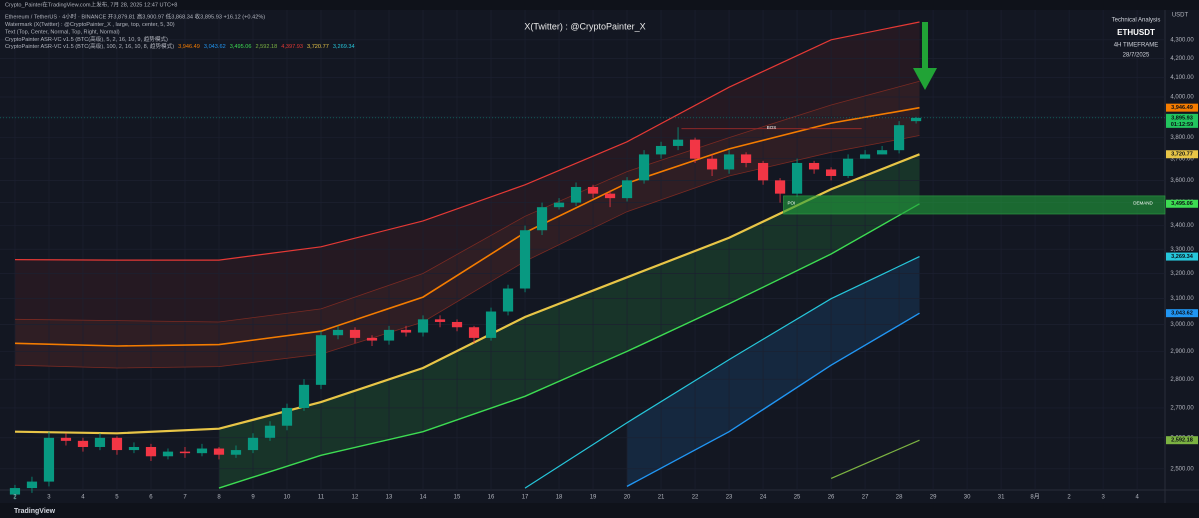 The height and width of the screenshot is (518, 1199). What do you see at coordinates (923, 170) in the screenshot?
I see `annotations: BOS POI DEMAND` at bounding box center [923, 170].